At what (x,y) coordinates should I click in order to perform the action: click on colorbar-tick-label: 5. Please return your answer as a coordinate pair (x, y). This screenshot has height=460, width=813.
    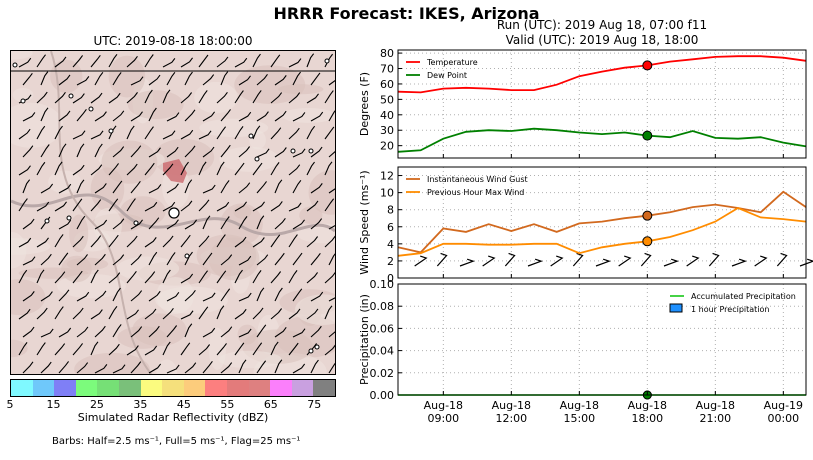
    Looking at the image, I should click on (10, 404).